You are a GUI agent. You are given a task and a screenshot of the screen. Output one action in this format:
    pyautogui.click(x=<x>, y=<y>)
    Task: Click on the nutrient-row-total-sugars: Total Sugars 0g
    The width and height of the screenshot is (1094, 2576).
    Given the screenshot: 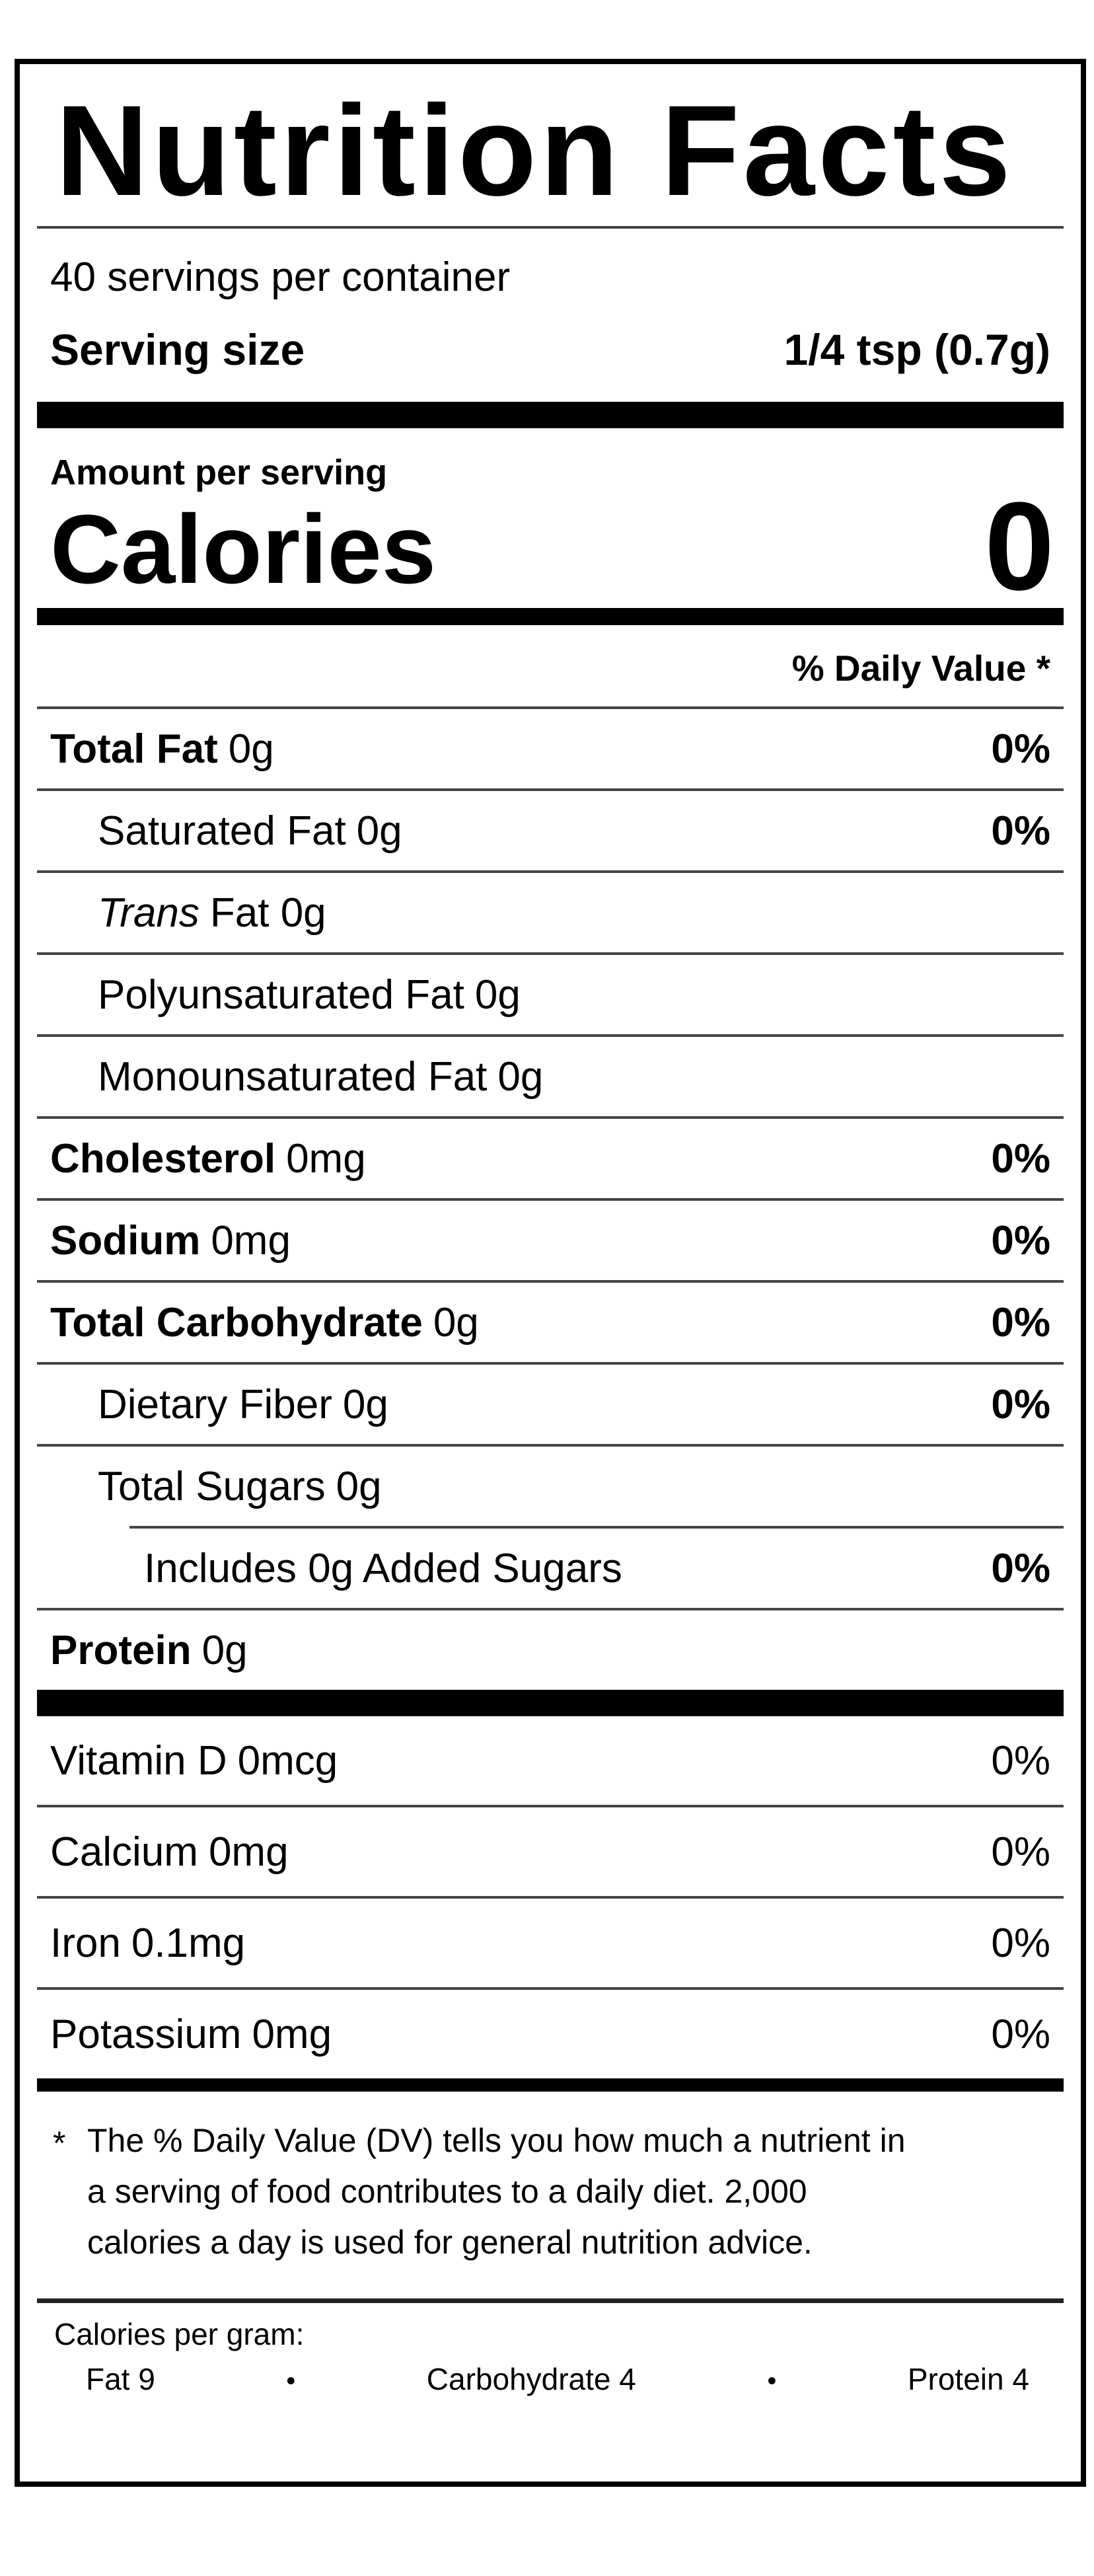 What is the action you would take?
    pyautogui.click(x=550, y=1487)
    